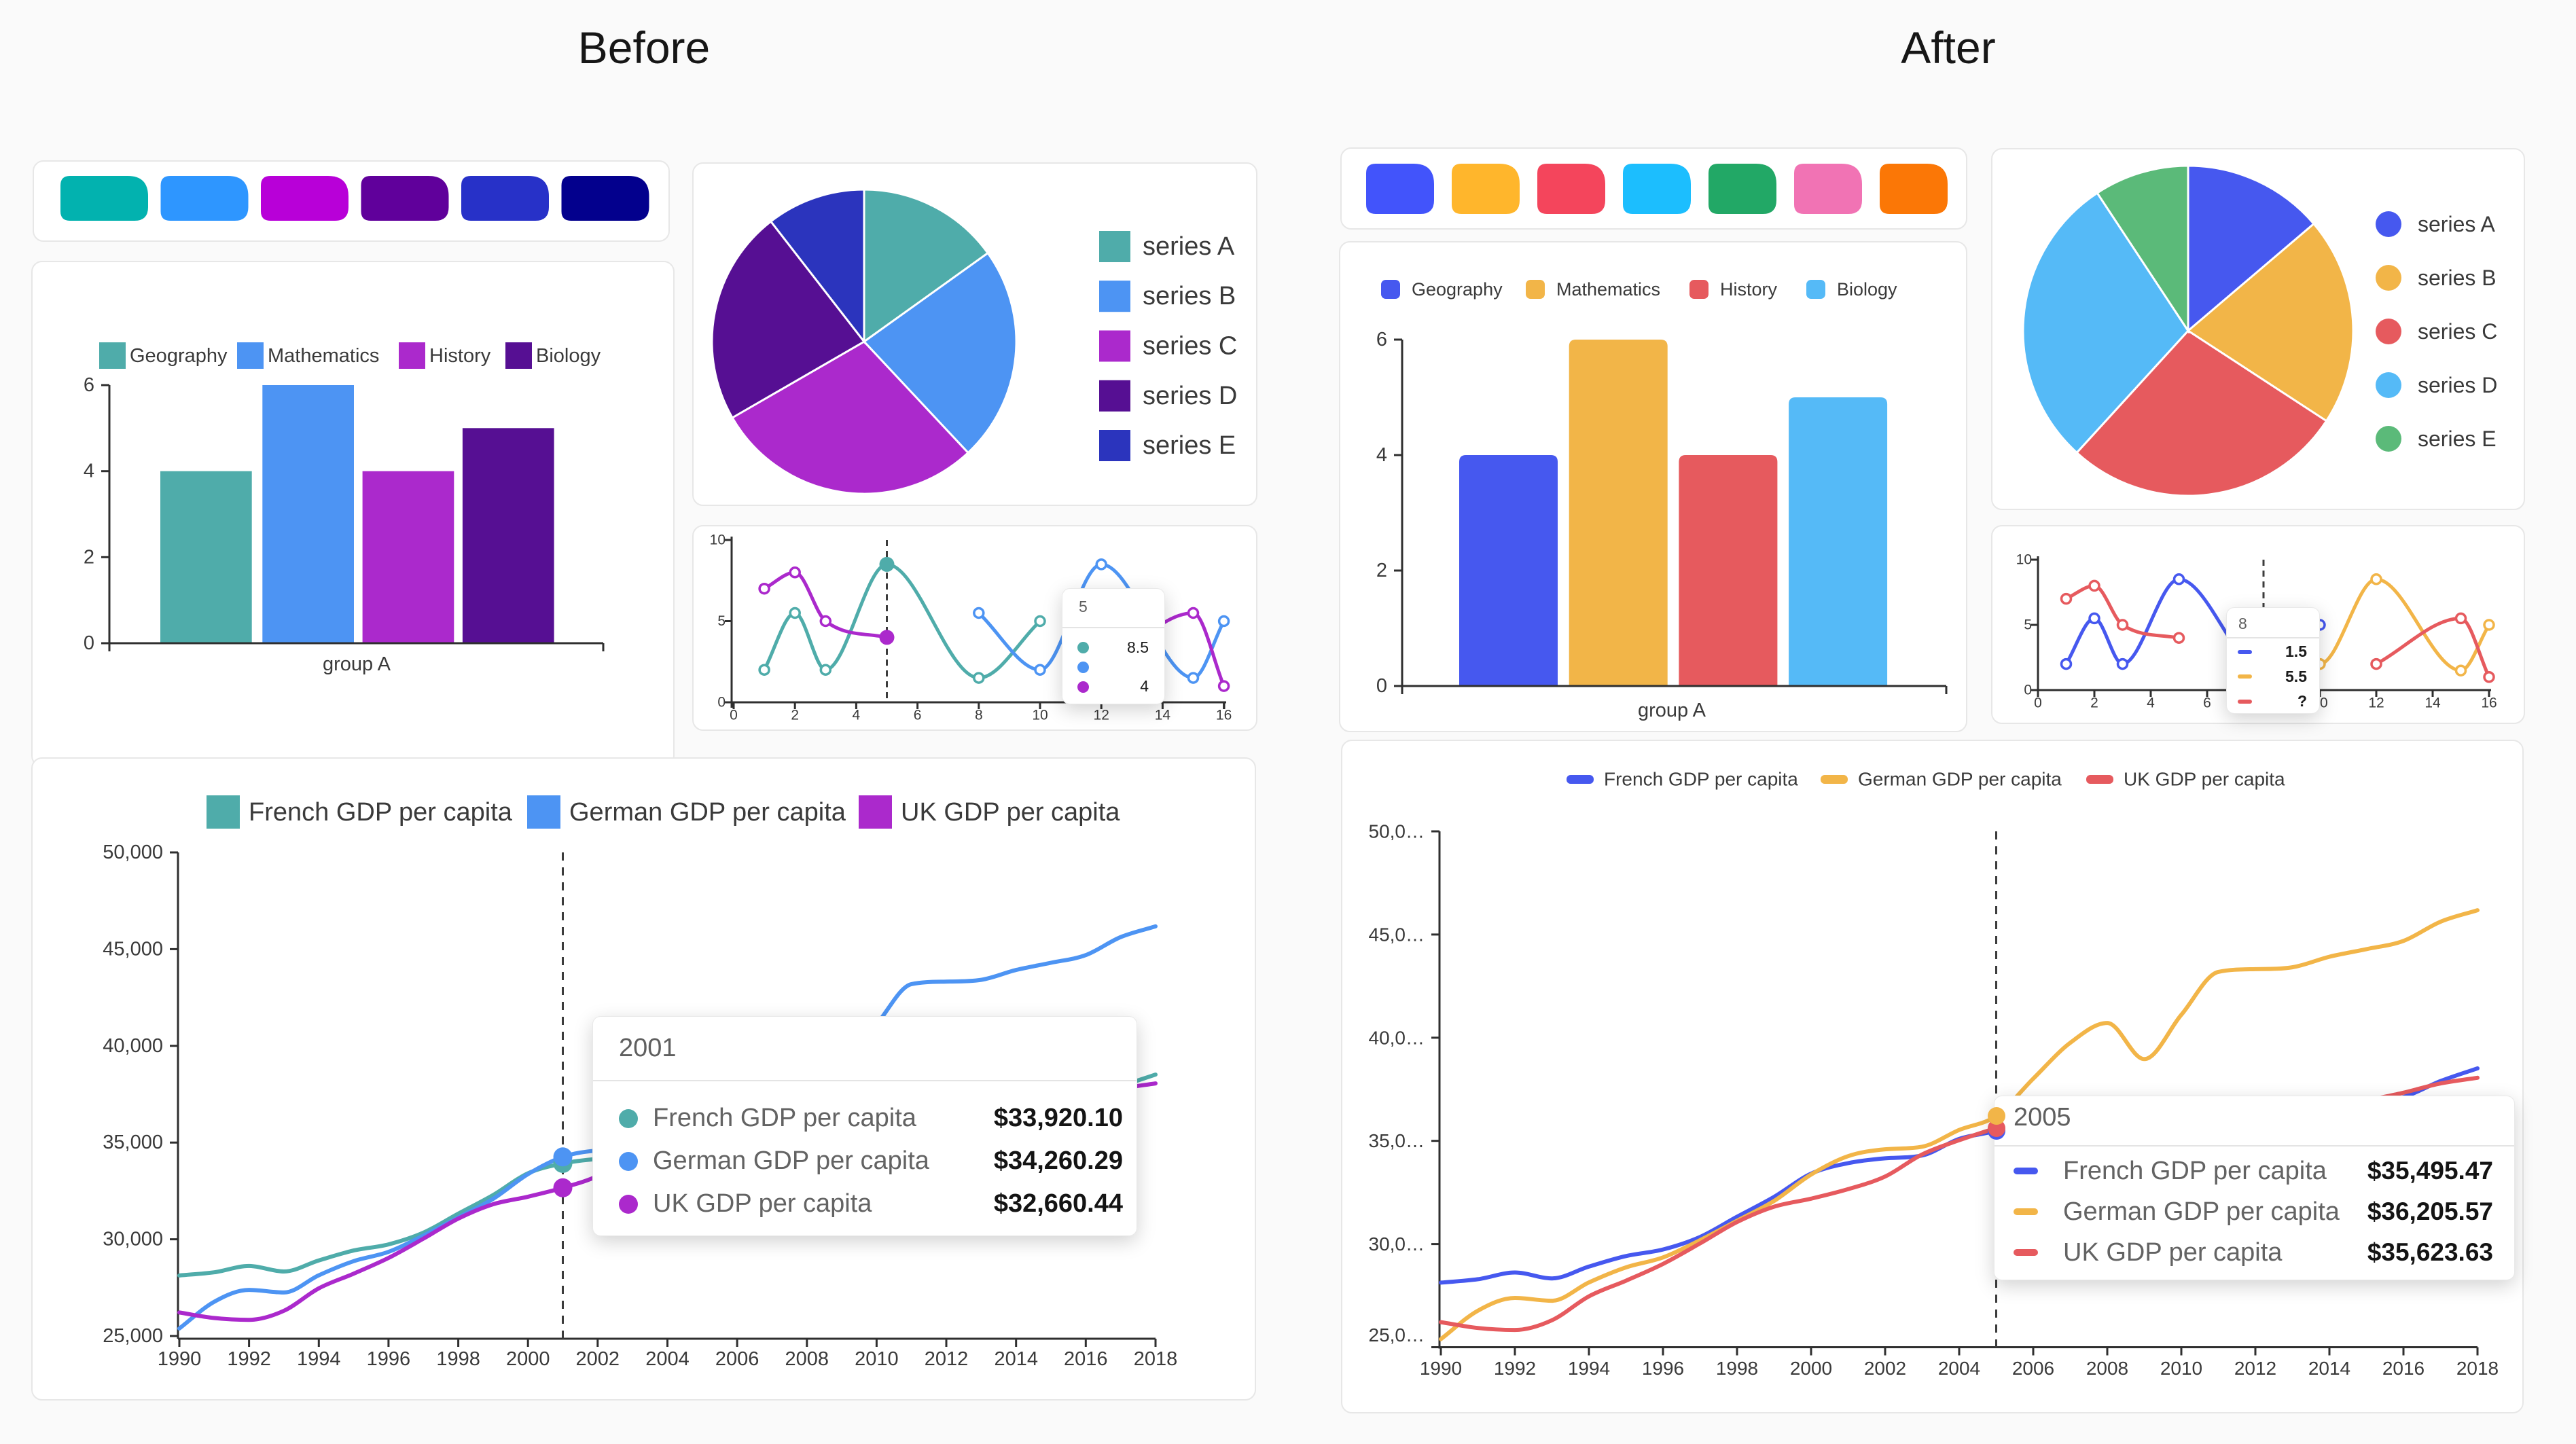 The height and width of the screenshot is (1444, 2576). Describe the element at coordinates (979, 715) in the screenshot. I see `svg-text: 8` at that location.